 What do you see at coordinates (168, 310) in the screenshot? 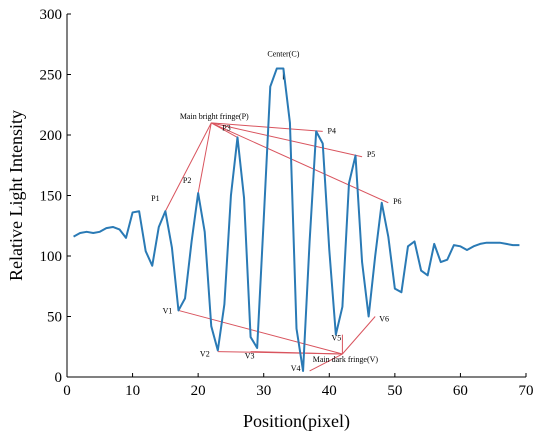
I see `point-label-v1: V1` at bounding box center [168, 310].